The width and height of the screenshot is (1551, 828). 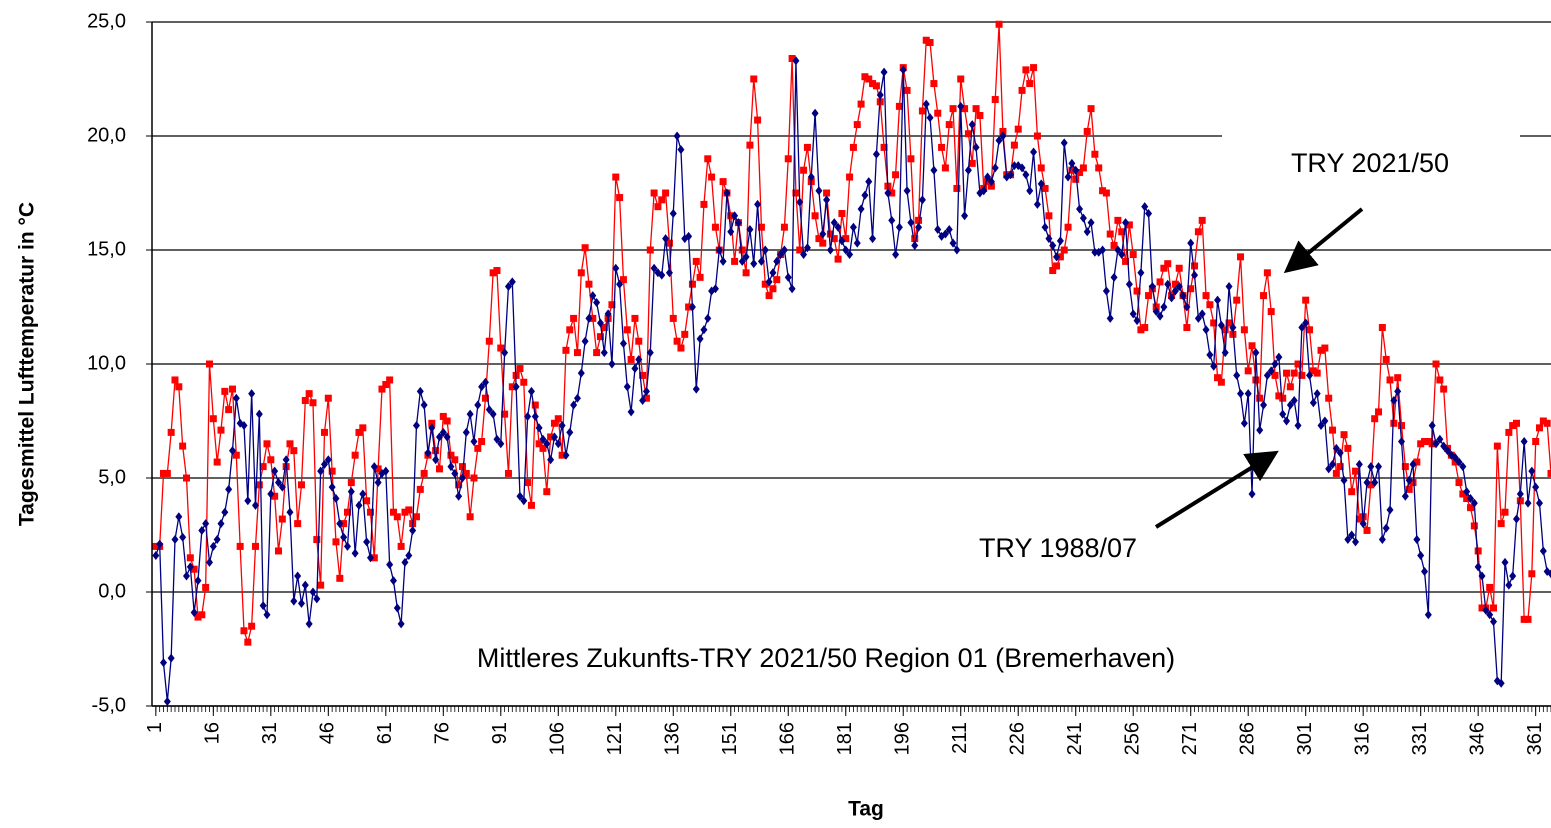 What do you see at coordinates (1247, 738) in the screenshot?
I see `x-tick-label: 286` at bounding box center [1247, 738].